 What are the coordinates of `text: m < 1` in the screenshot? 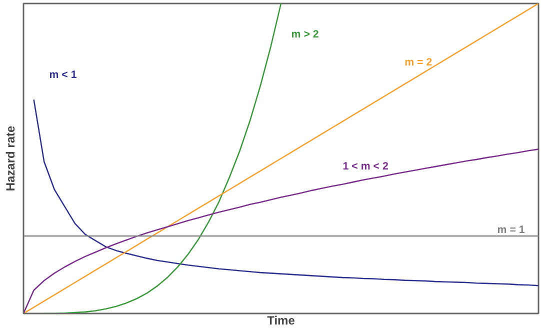 It's located at (63, 74).